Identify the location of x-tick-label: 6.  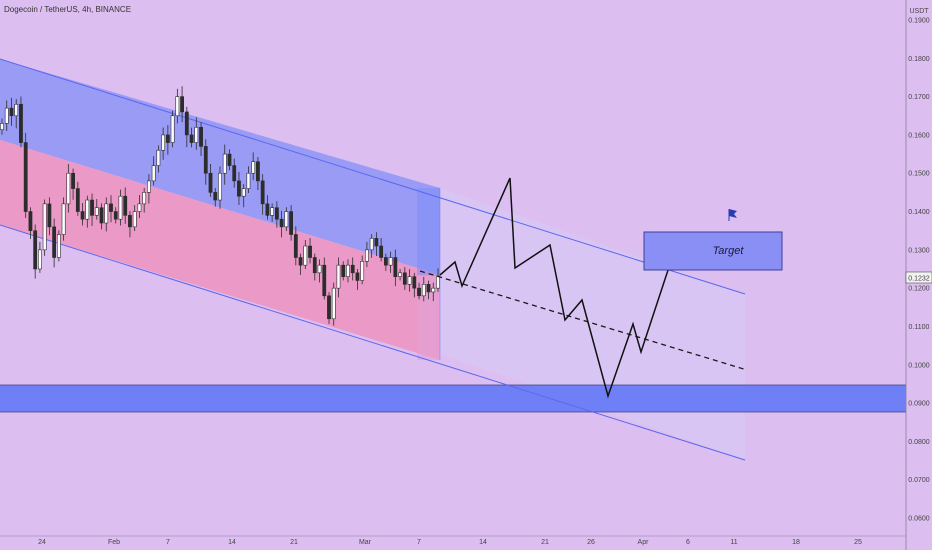
(688, 542).